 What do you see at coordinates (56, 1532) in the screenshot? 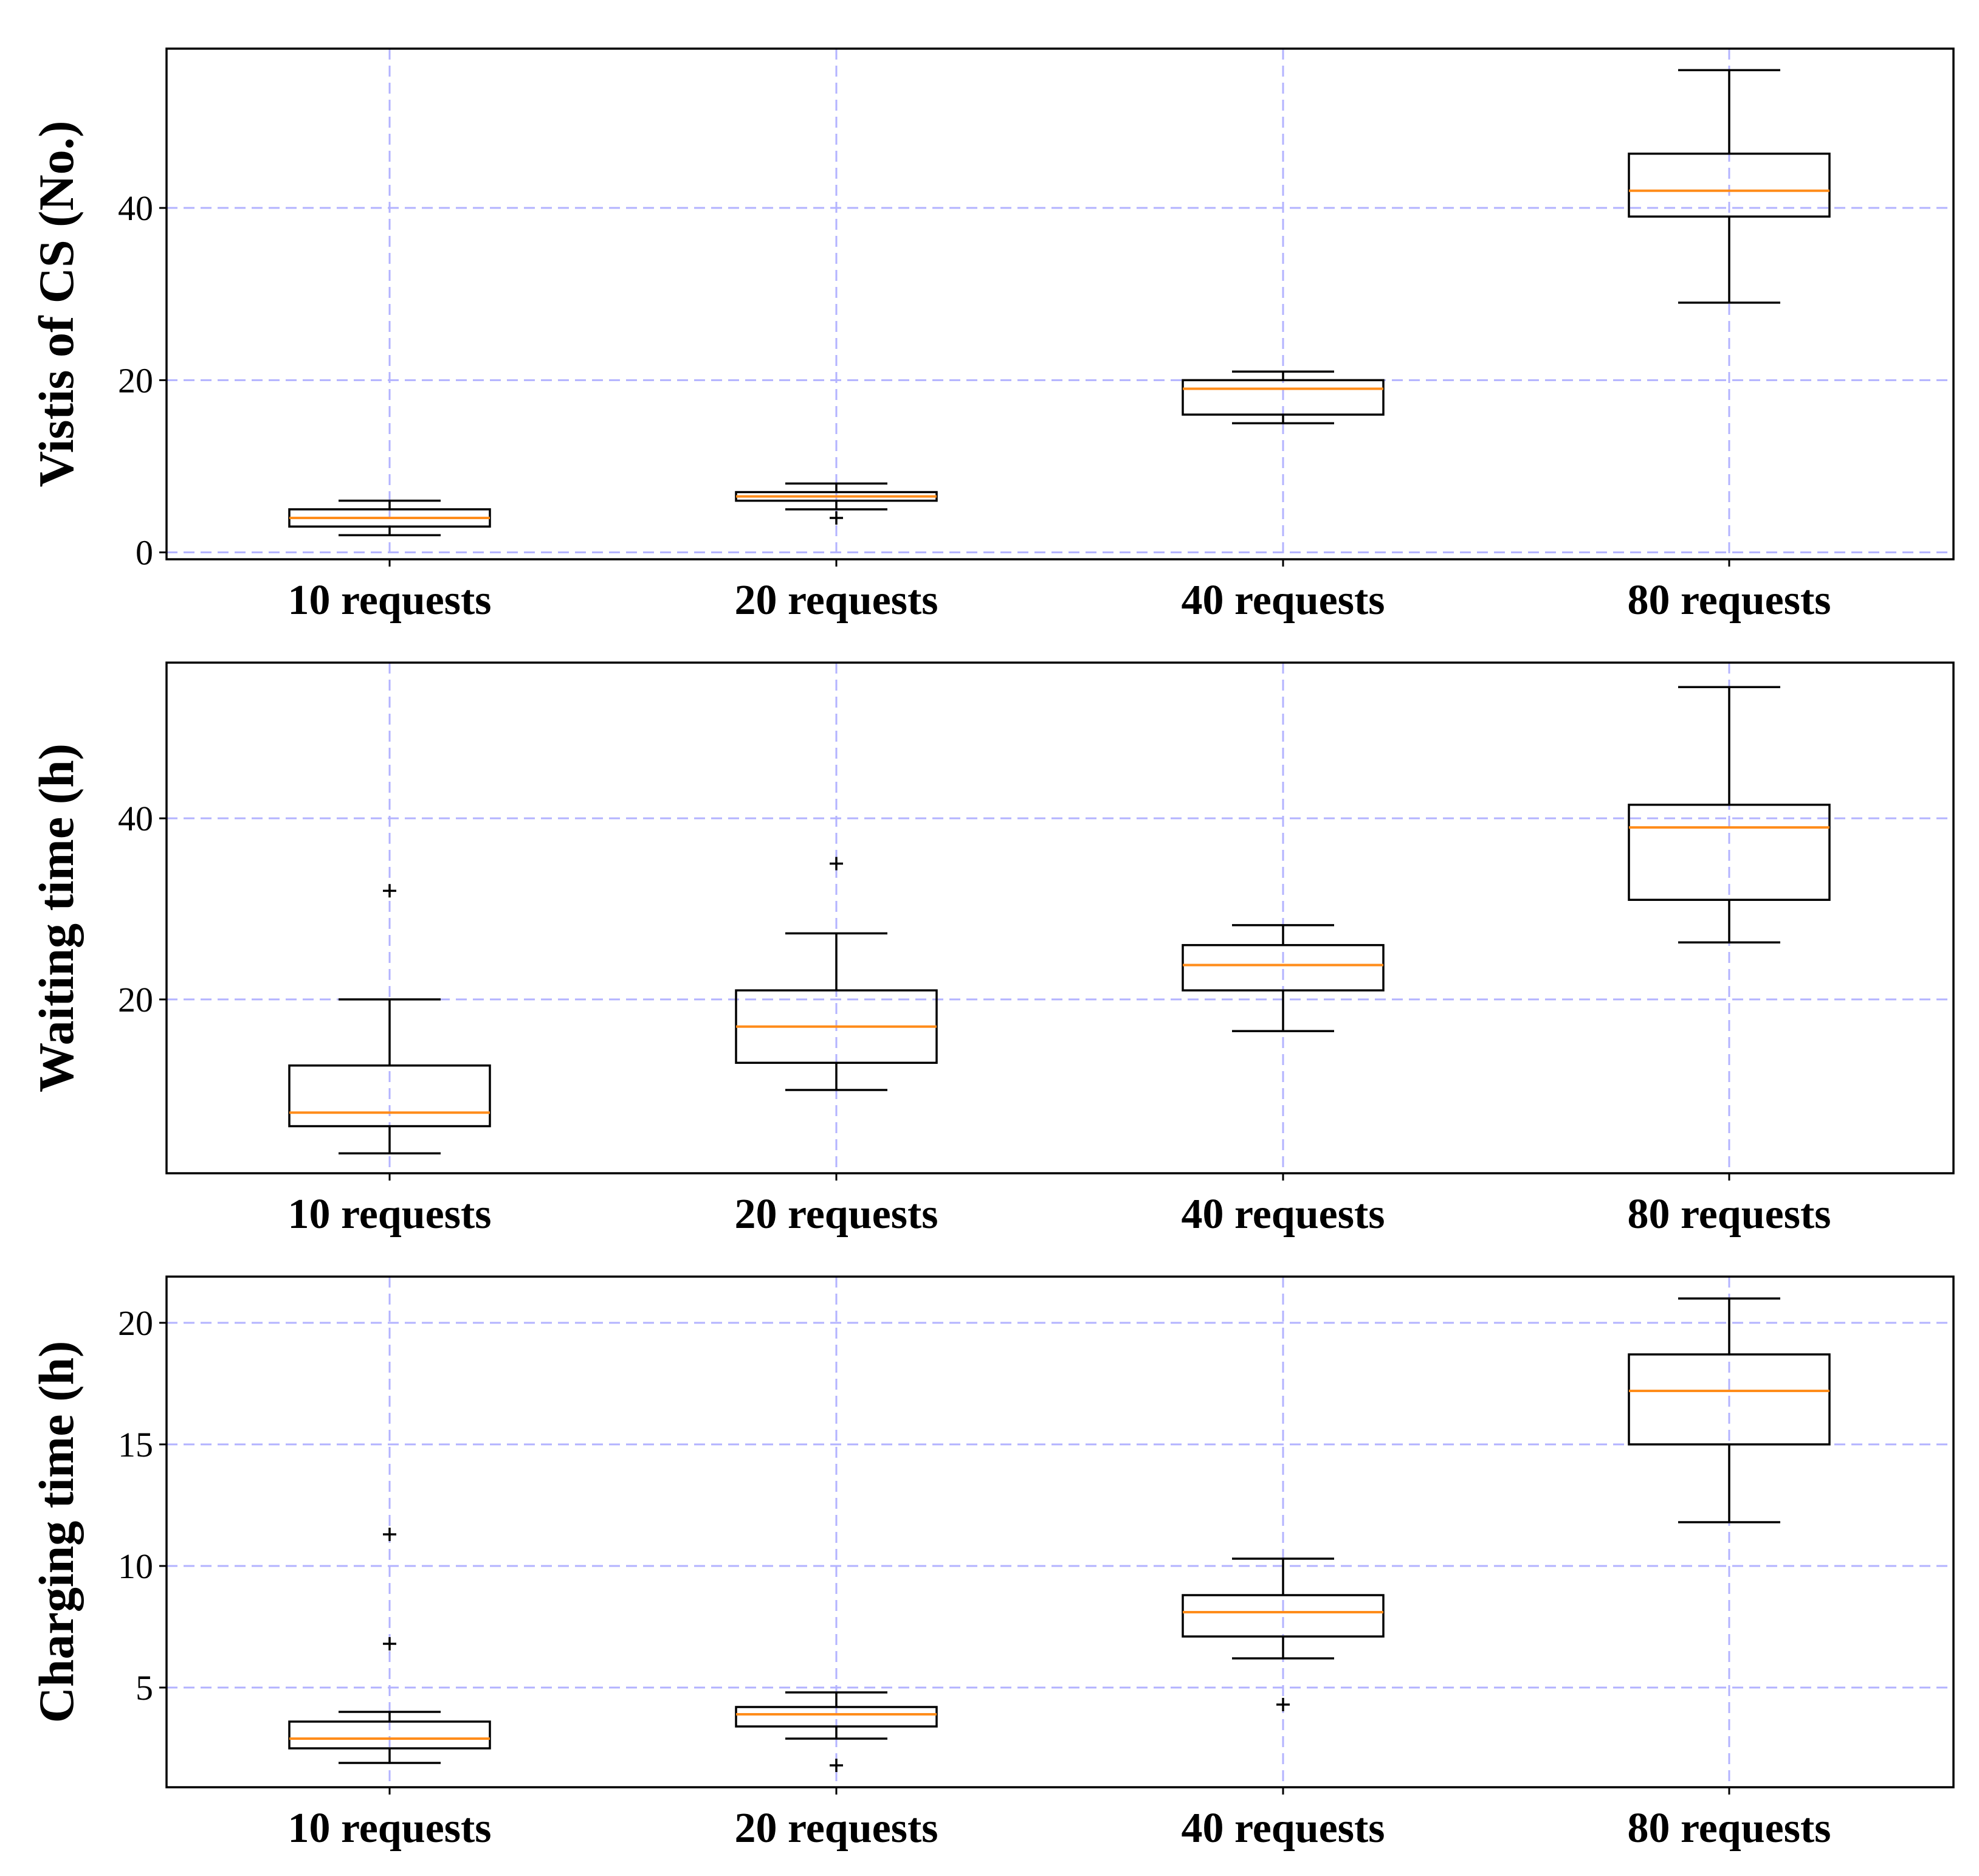
I see `y-axis-label: Charging time (h)` at bounding box center [56, 1532].